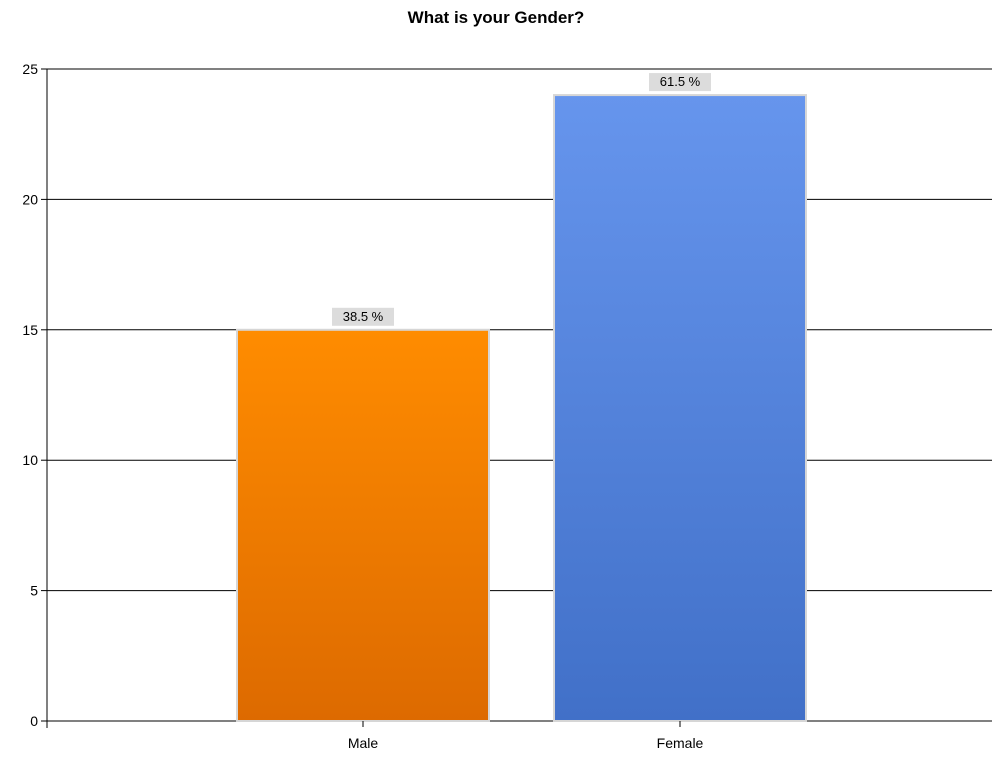 The height and width of the screenshot is (759, 992). Describe the element at coordinates (34, 721) in the screenshot. I see `y-tick-label: 0` at that location.